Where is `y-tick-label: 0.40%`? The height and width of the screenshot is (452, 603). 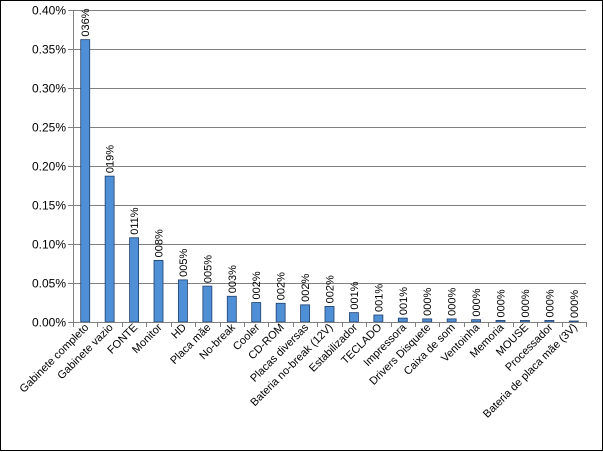 y-tick-label: 0.40% is located at coordinates (49, 11).